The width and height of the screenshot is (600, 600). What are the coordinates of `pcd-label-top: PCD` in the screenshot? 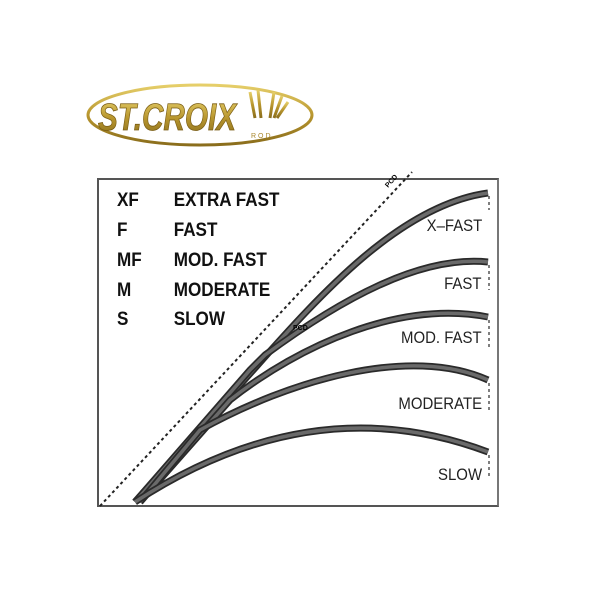 It's located at (391, 182).